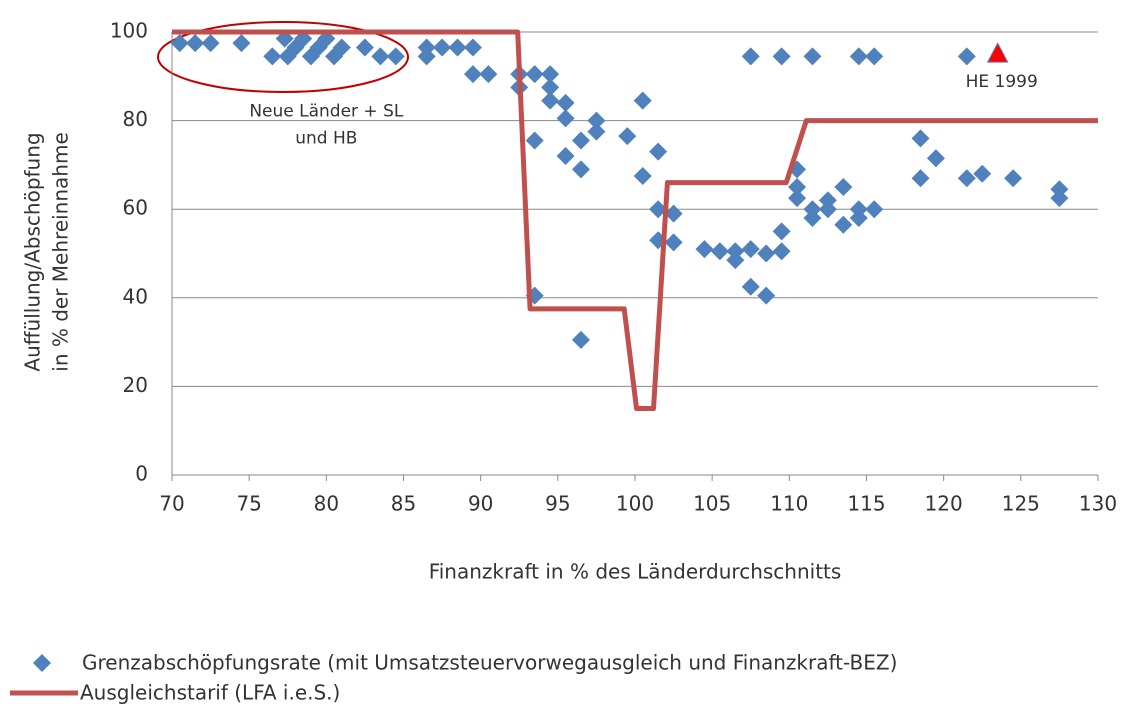 This screenshot has width=1131, height=707. What do you see at coordinates (326, 138) in the screenshot?
I see `annotation: und HB` at bounding box center [326, 138].